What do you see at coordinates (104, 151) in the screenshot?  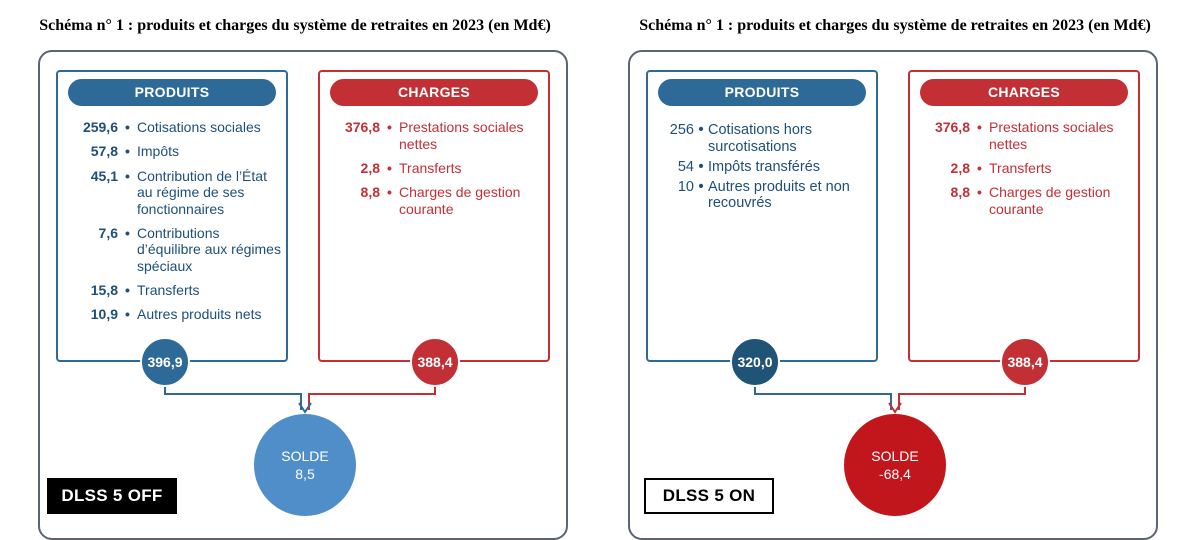 I see `item-value: 57,8` at bounding box center [104, 151].